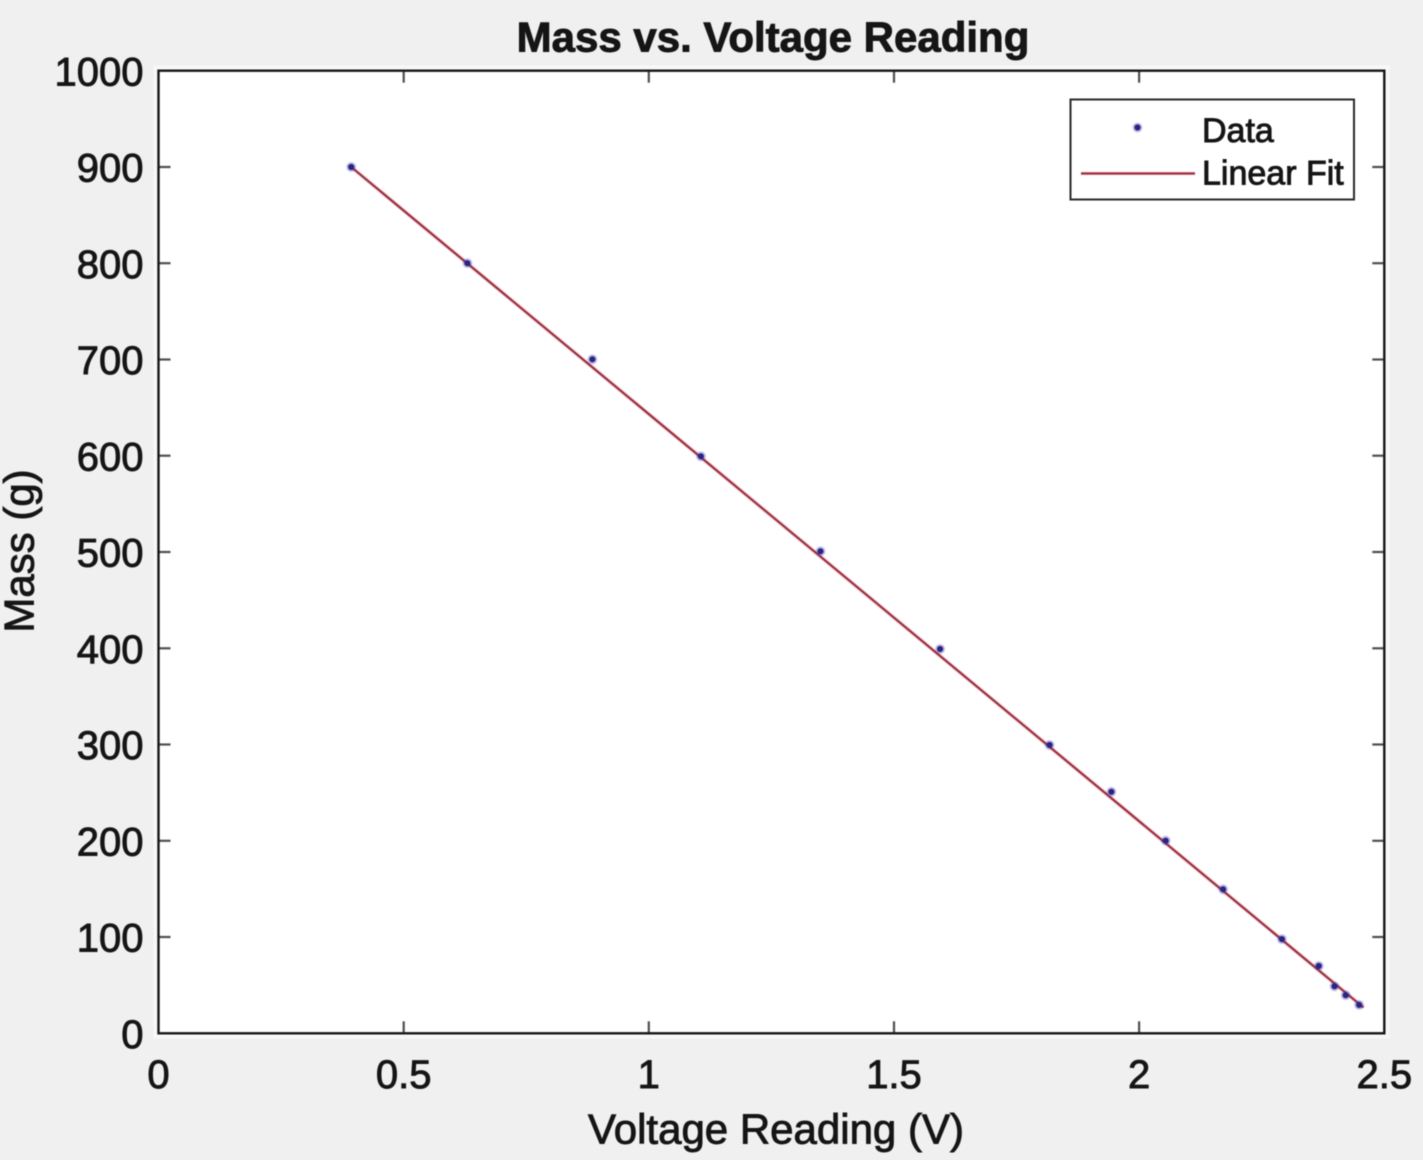 Image resolution: width=1423 pixels, height=1160 pixels. I want to click on svg-text: Linear Fit, so click(1273, 174).